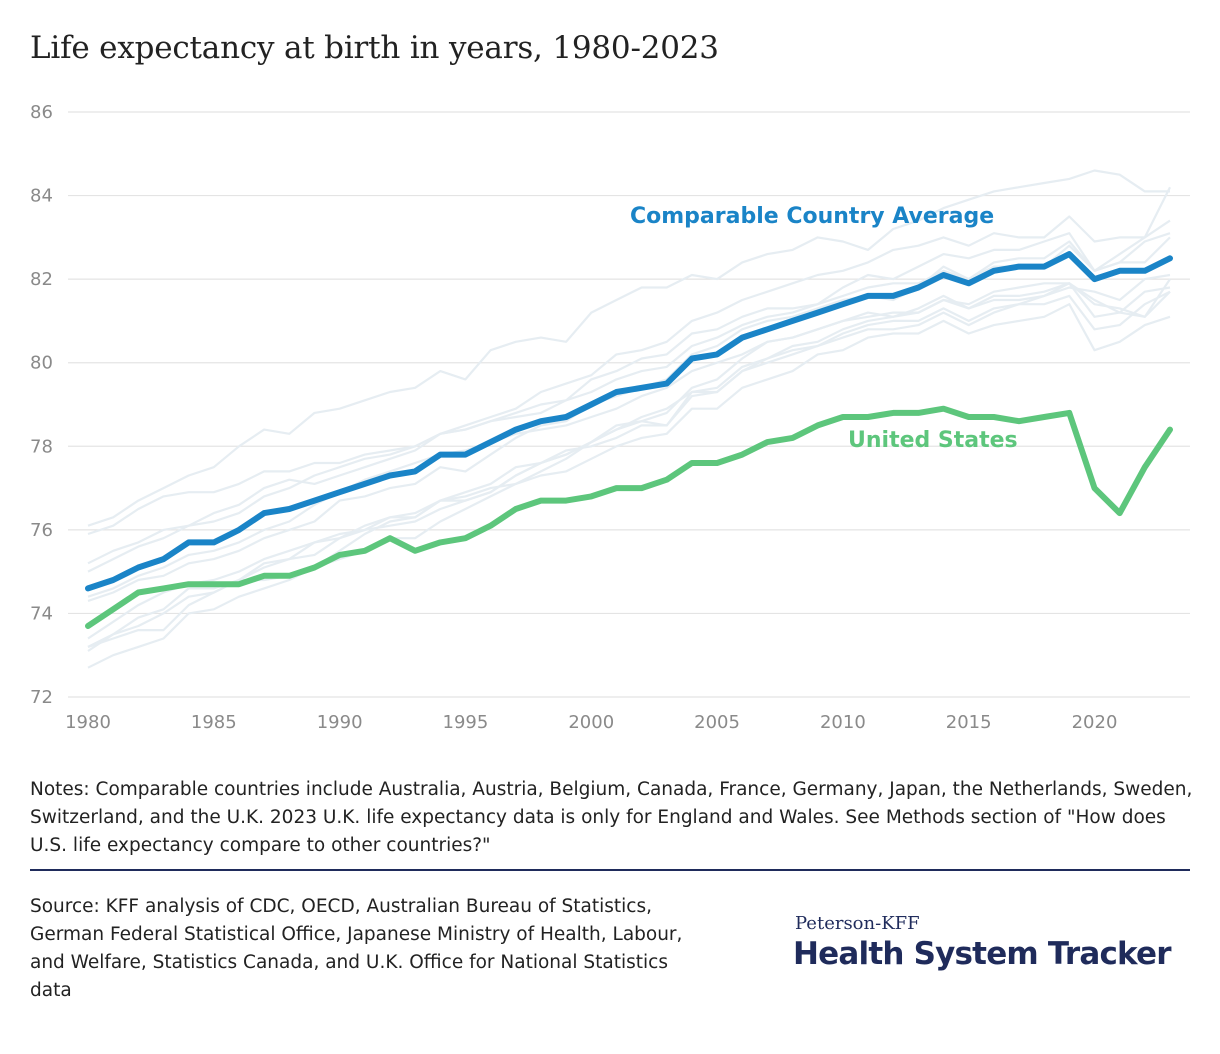 This screenshot has width=1220, height=1054. Describe the element at coordinates (41, 697) in the screenshot. I see `y-tick-label-72: 72` at that location.